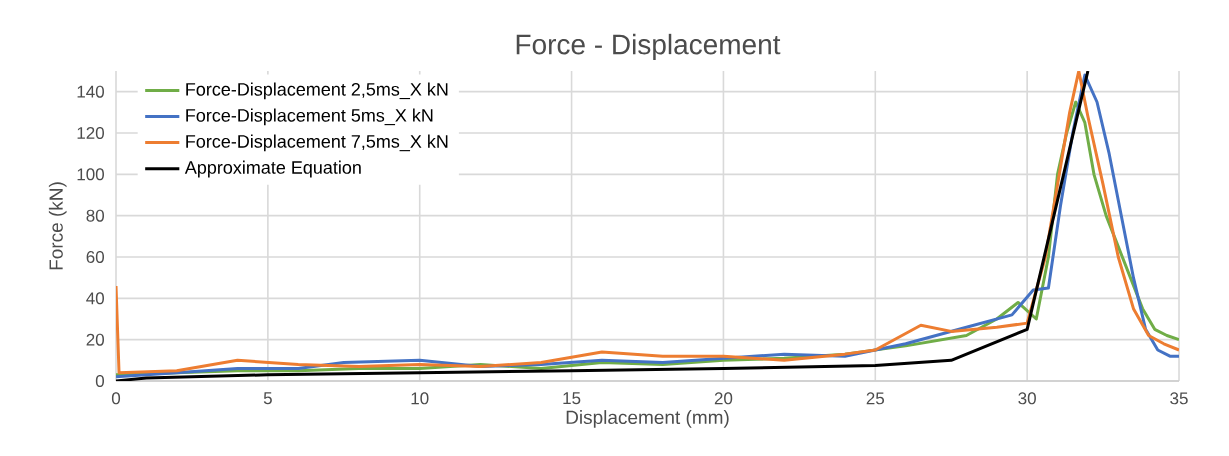  What do you see at coordinates (1027, 398) in the screenshot?
I see `x-tick-label: 30` at bounding box center [1027, 398].